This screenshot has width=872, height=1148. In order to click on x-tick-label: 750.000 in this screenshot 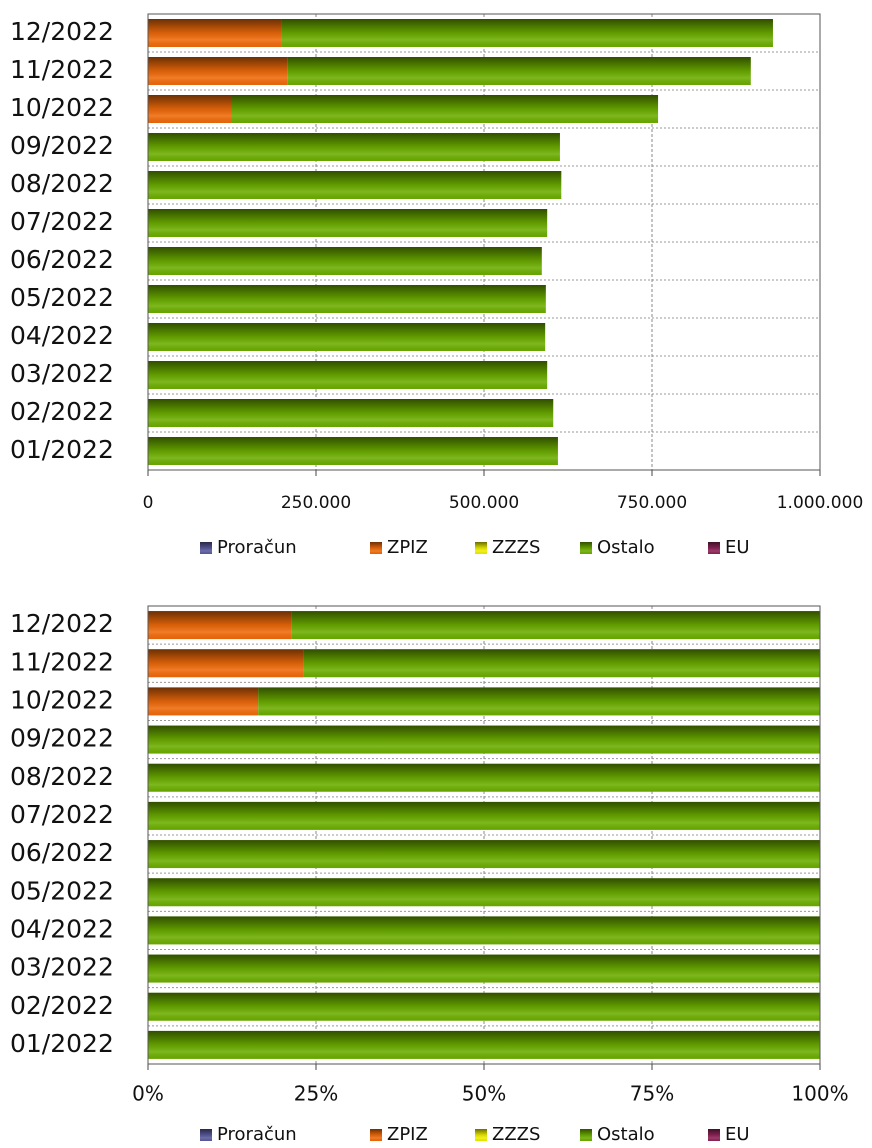, I will do `click(652, 503)`.